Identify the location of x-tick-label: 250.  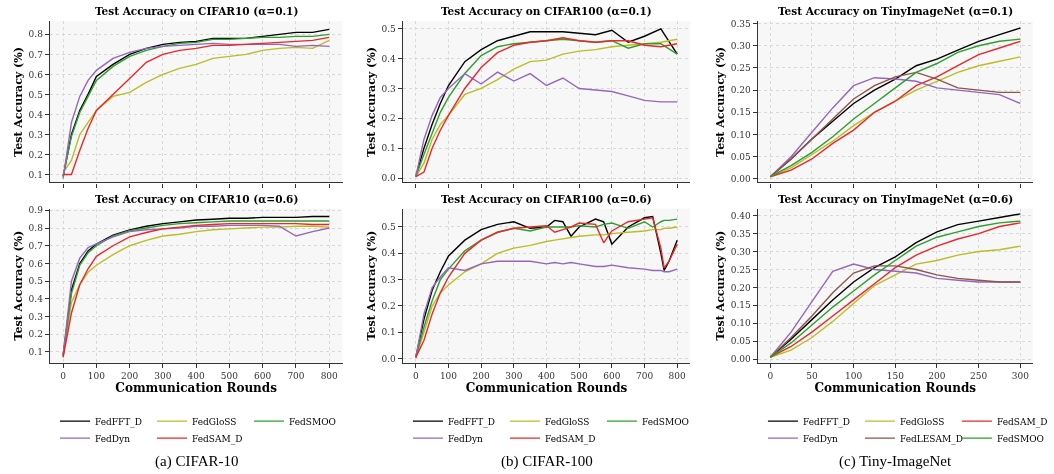
(979, 375).